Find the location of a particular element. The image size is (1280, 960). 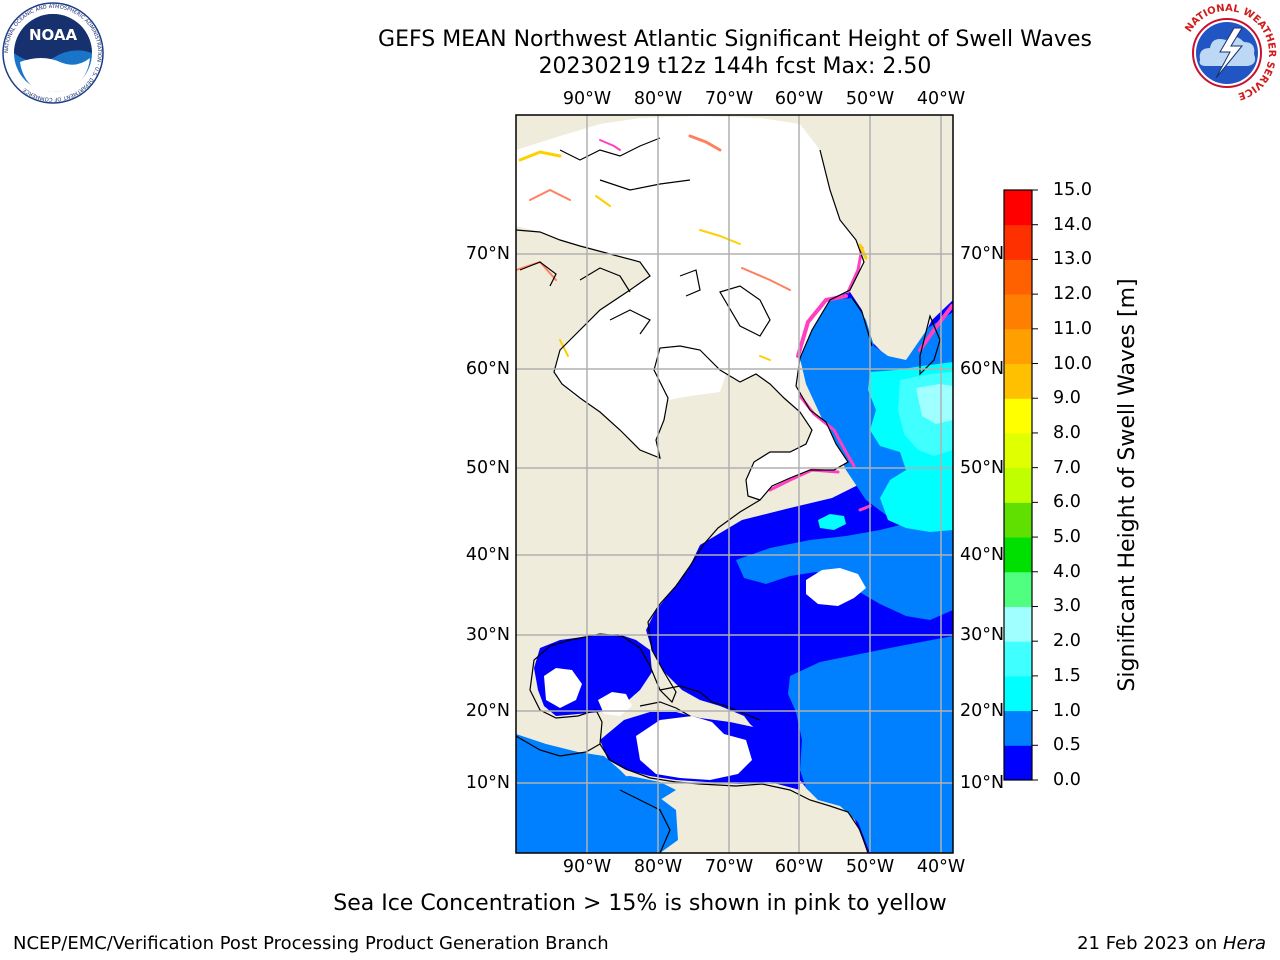

colorbar-tick-label: 0.5 is located at coordinates (1067, 745).